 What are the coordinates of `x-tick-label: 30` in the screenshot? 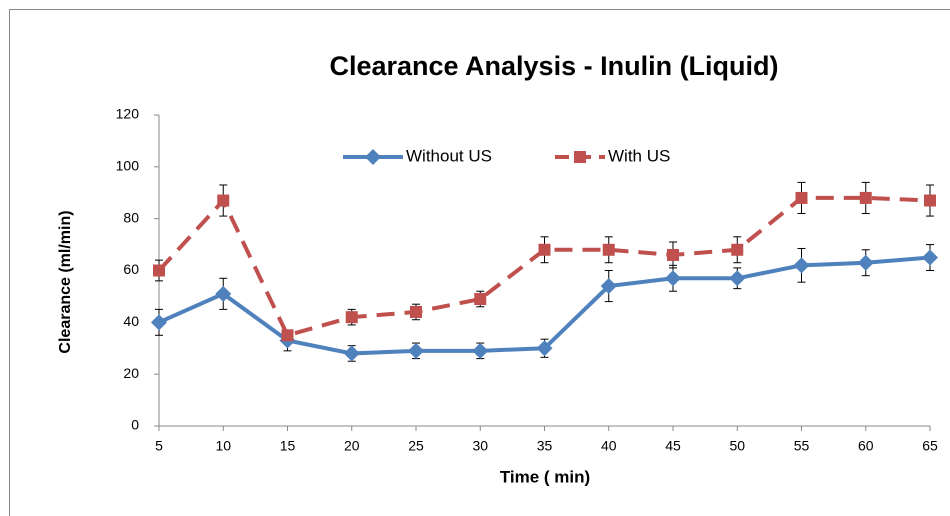 It's located at (480, 446).